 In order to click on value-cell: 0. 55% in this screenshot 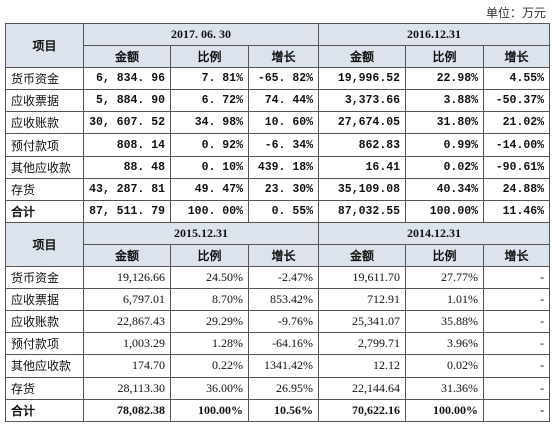, I will do `click(283, 211)`.